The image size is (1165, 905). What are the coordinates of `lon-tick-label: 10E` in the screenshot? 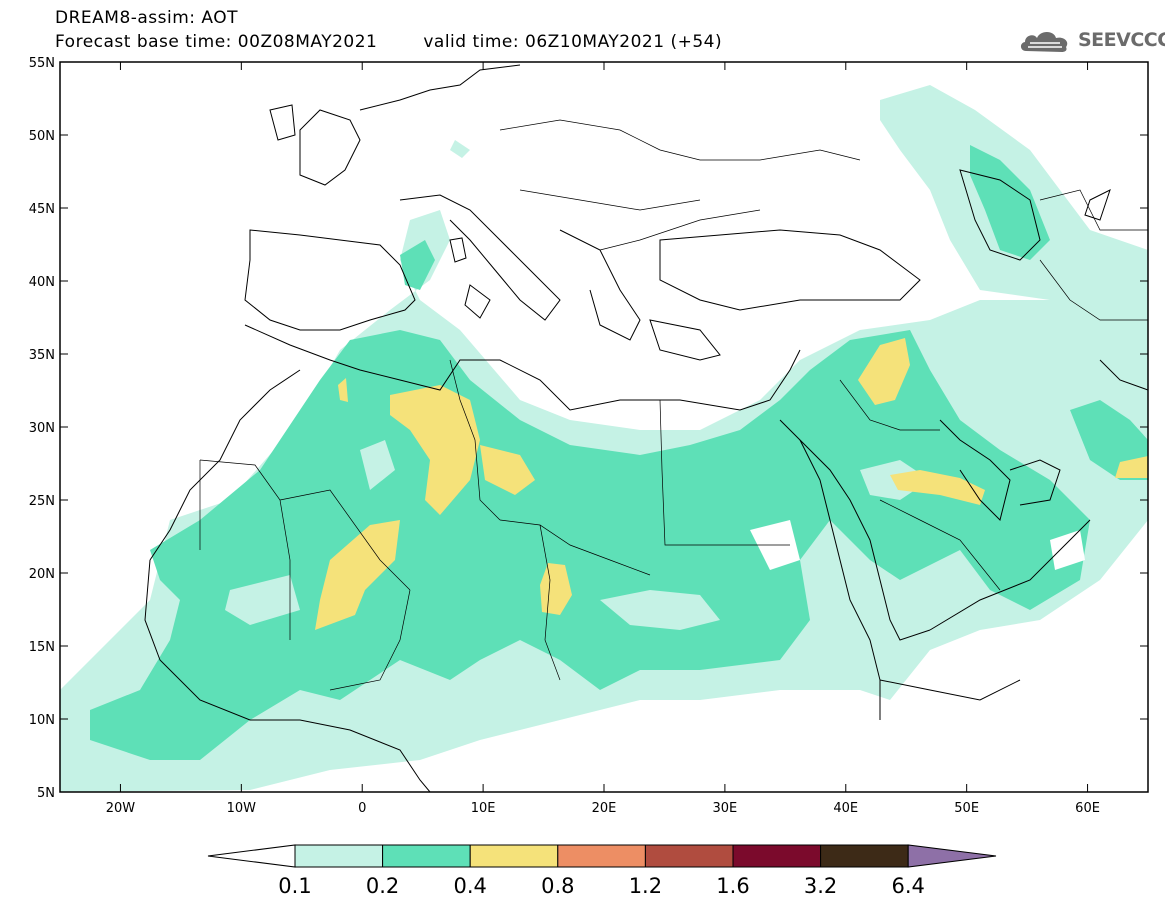 It's located at (483, 808).